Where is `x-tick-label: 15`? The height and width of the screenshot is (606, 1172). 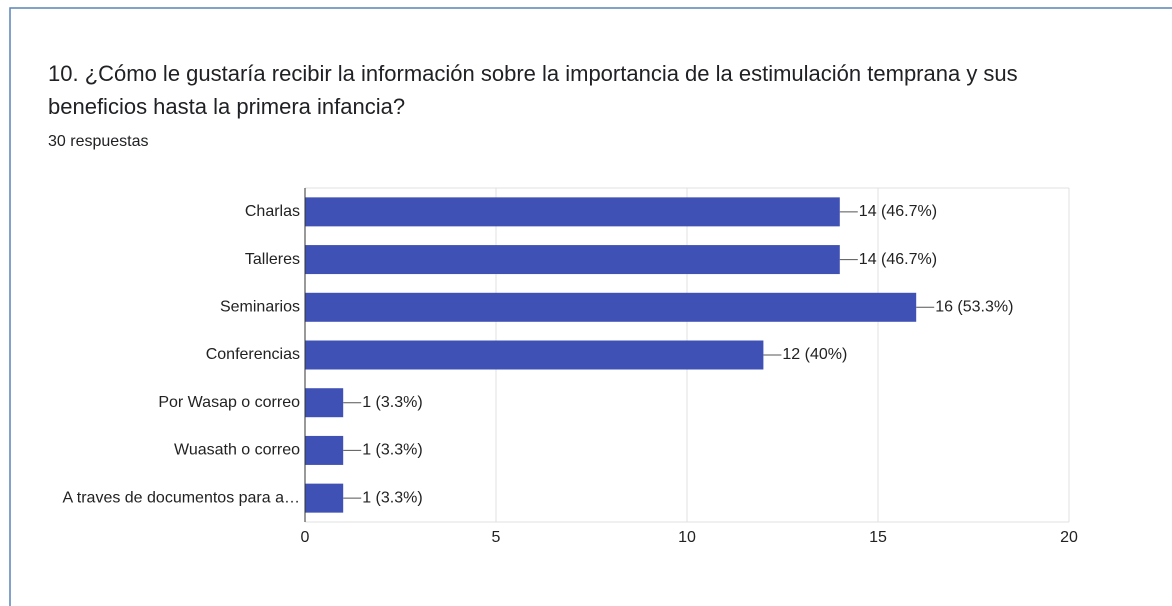
x-tick-label: 15 is located at coordinates (878, 537).